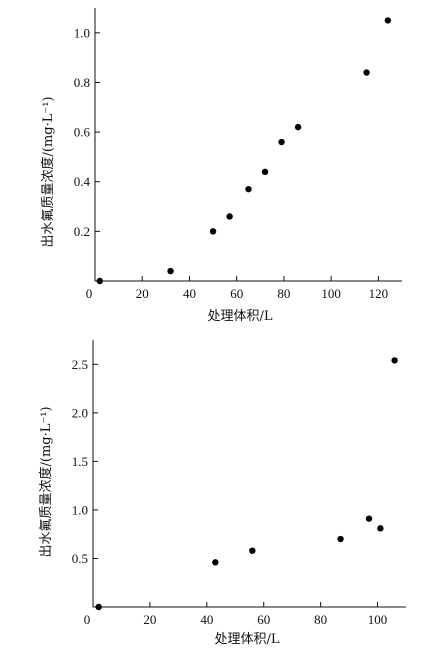  I want to click on y-tick-label: 2.0, so click(80, 412).